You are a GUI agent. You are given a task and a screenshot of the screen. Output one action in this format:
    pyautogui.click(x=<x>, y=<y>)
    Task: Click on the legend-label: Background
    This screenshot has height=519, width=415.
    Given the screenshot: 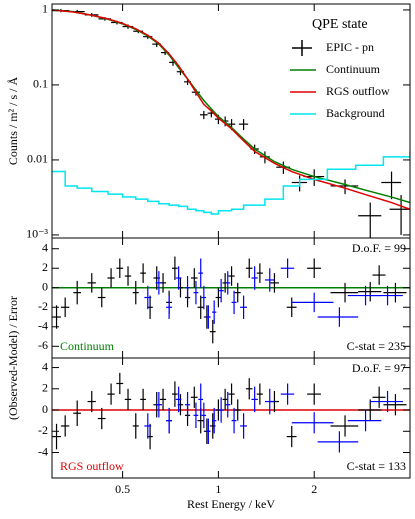 What is the action you would take?
    pyautogui.click(x=355, y=113)
    